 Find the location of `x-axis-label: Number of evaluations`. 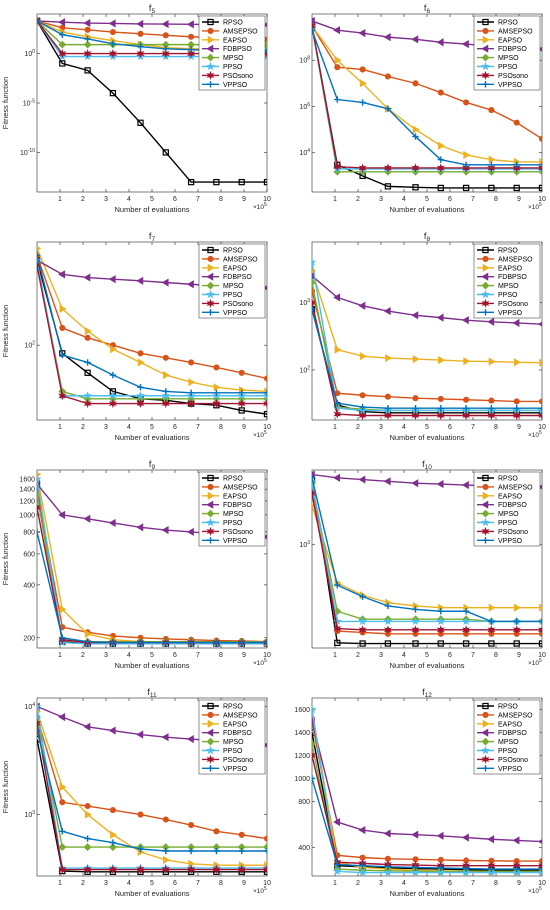

x-axis-label: Number of evaluations is located at coordinates (426, 437).